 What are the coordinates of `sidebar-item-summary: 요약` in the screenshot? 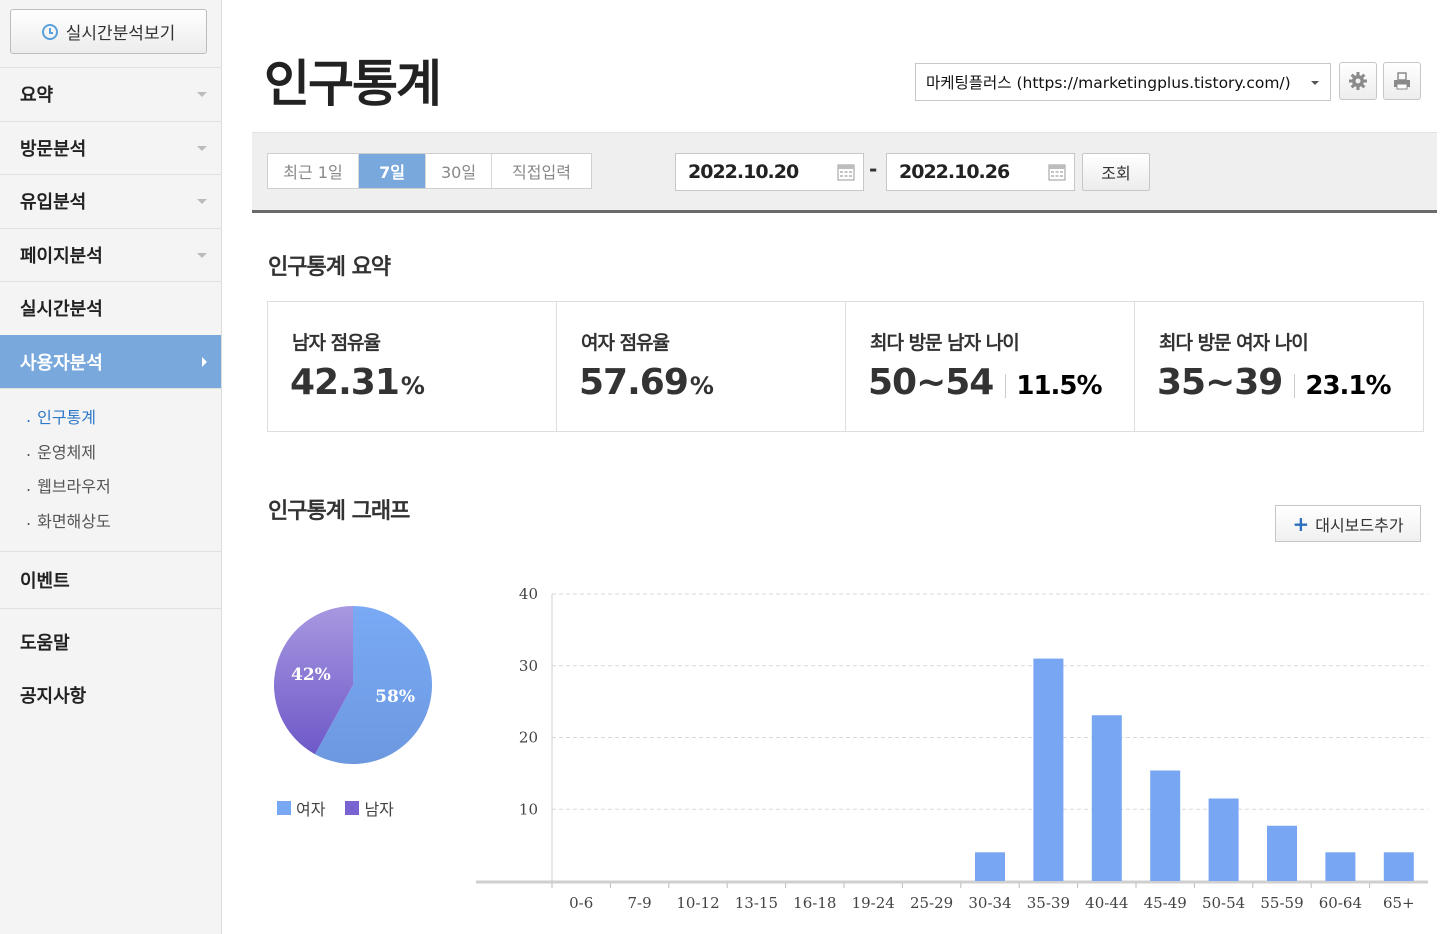 It's located at (110, 94).